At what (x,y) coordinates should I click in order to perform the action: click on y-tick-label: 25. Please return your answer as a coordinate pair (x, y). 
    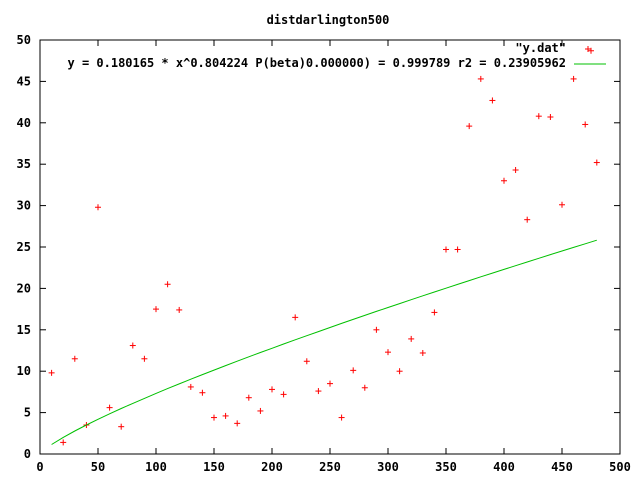
    Looking at the image, I should click on (24, 247).